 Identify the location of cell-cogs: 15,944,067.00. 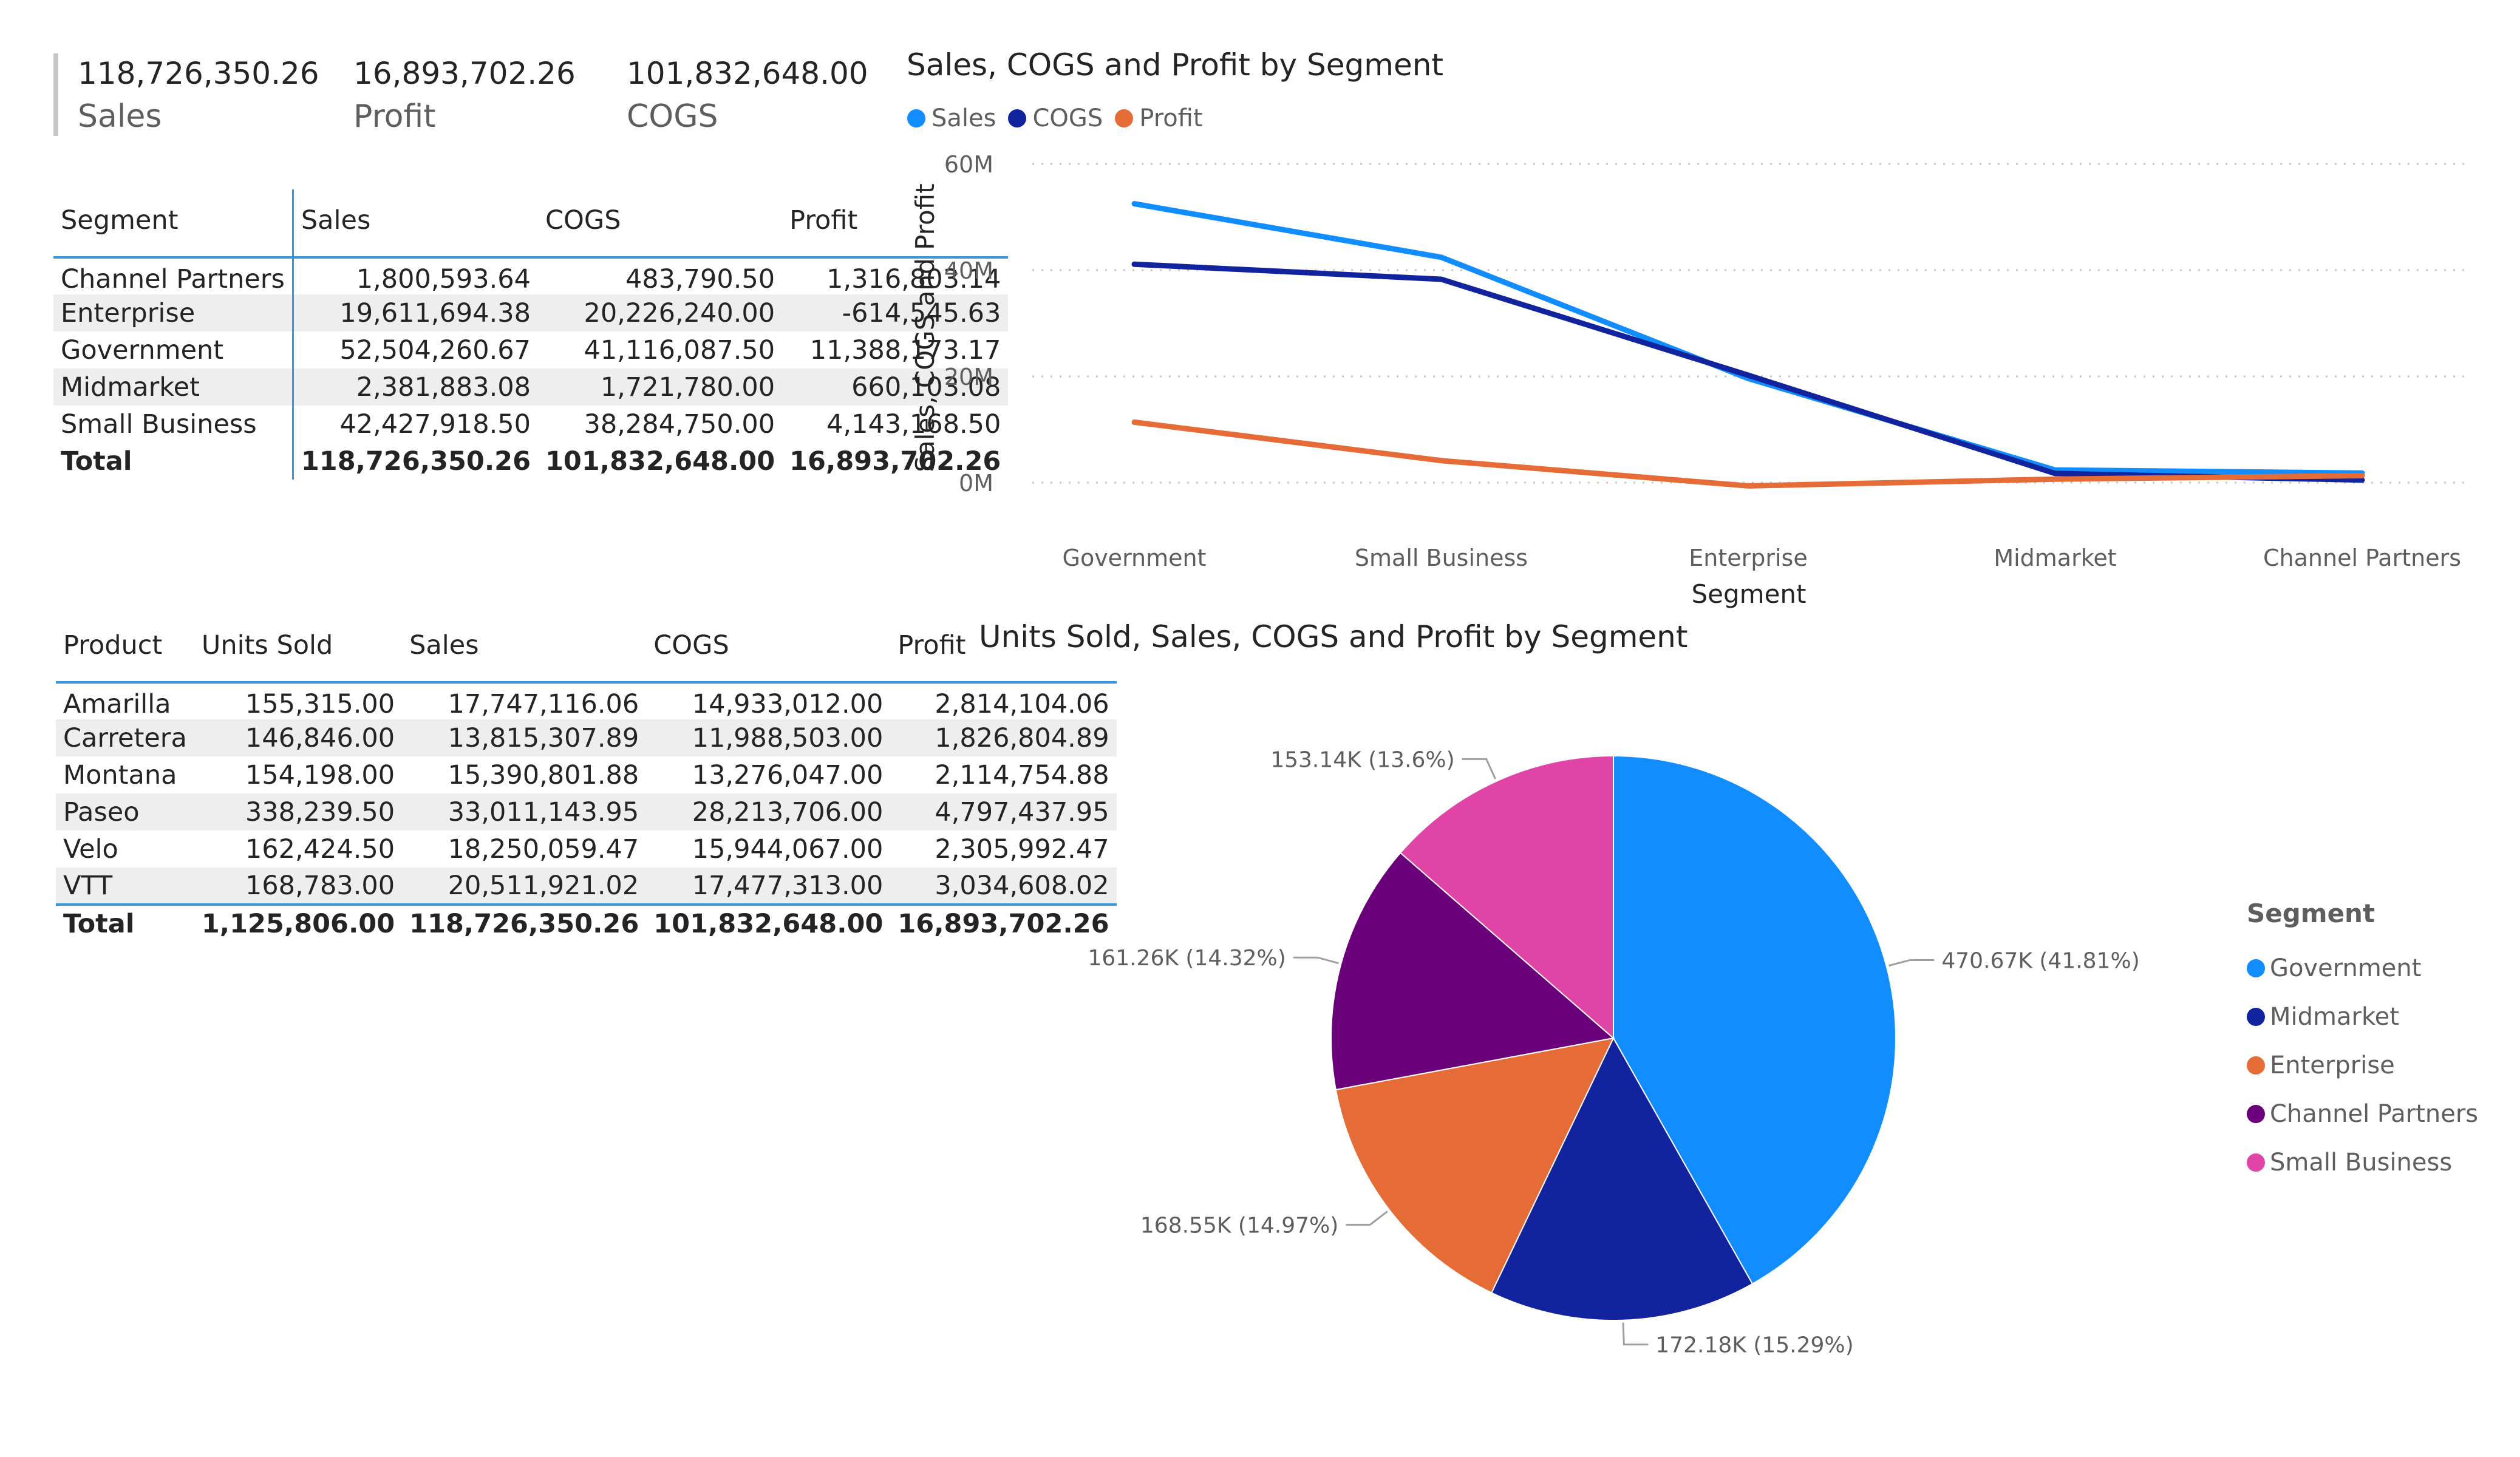
(788, 849).